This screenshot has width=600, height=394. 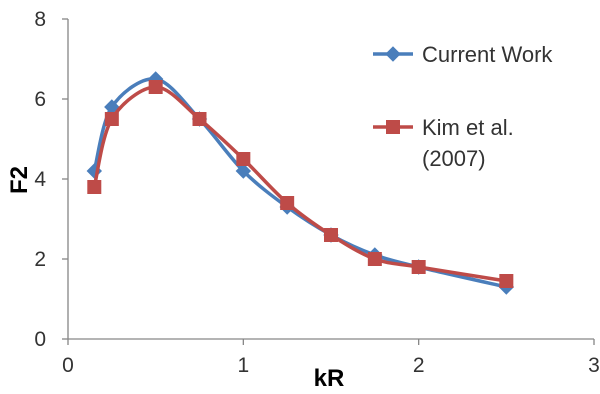 I want to click on x-tick-label: 3, so click(x=594, y=365).